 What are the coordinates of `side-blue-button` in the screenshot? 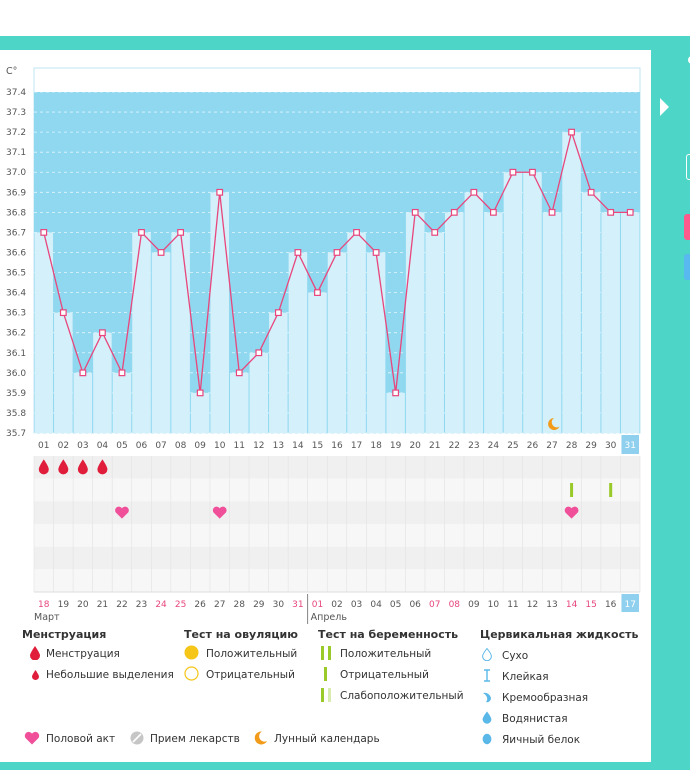 It's located at (687, 267).